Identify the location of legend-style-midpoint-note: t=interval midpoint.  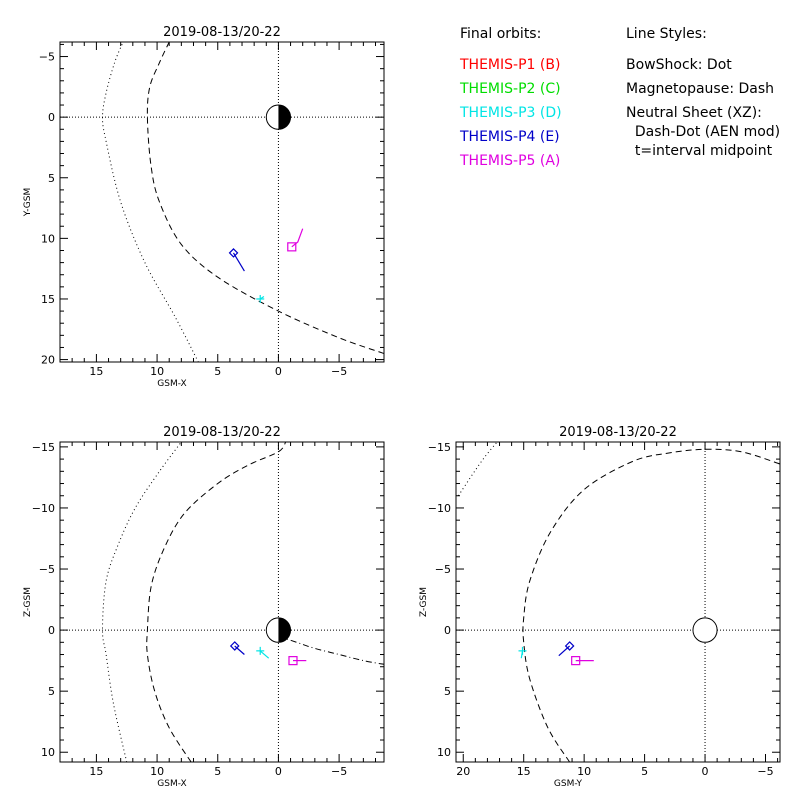
(699, 151).